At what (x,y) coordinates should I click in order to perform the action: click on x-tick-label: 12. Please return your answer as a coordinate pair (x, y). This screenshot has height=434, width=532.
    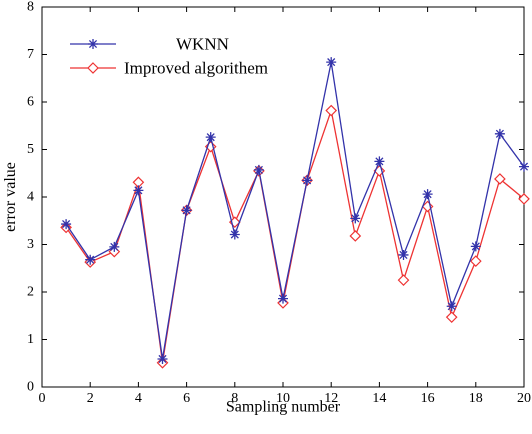
    Looking at the image, I should click on (331, 398).